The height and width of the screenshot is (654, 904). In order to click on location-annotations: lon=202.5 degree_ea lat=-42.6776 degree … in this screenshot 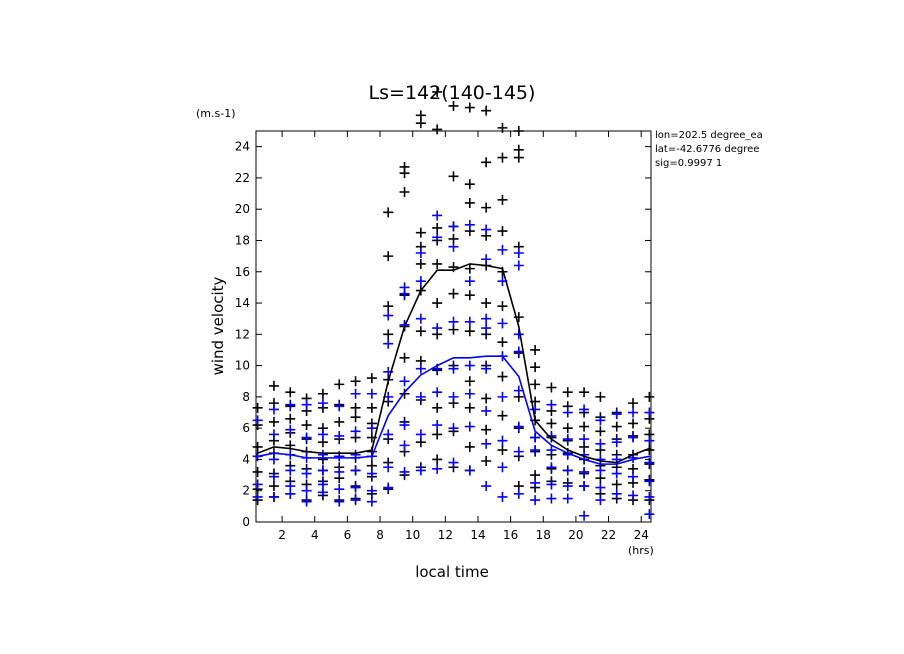, I will do `click(709, 149)`.